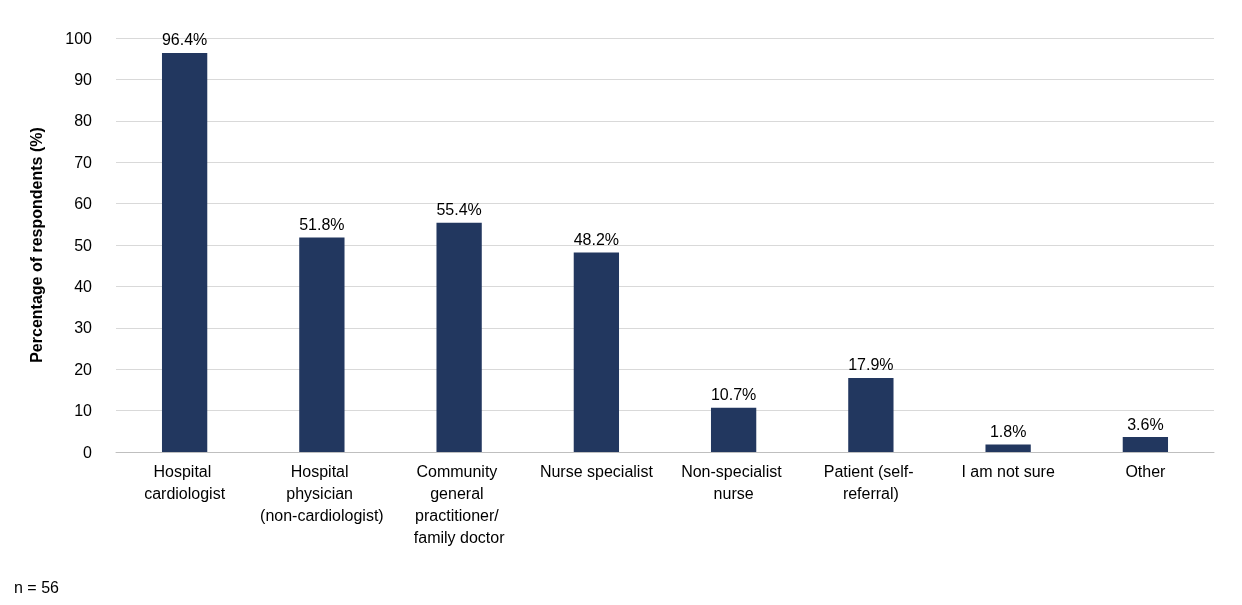  Describe the element at coordinates (83, 328) in the screenshot. I see `y-tick-label: 30` at that location.